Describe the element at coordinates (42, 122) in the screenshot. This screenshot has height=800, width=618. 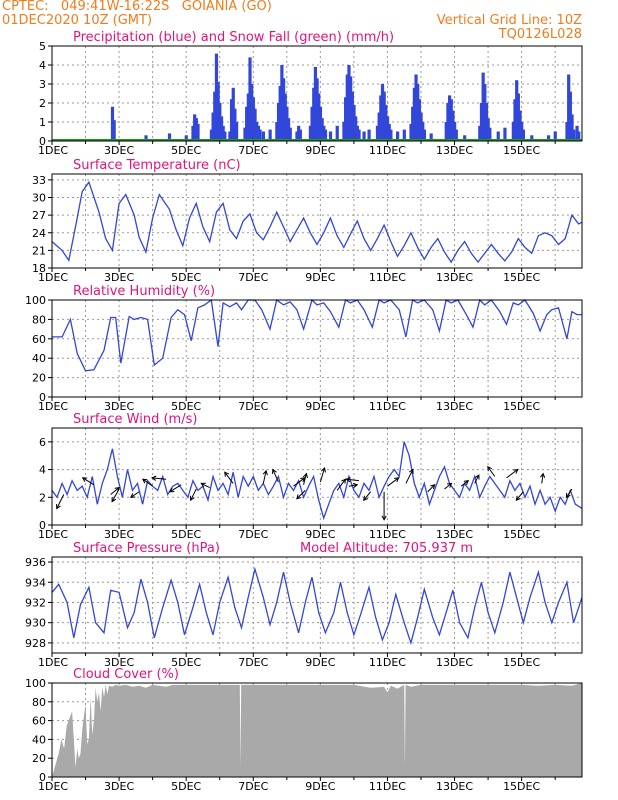
I see `y-tick-label: 1` at that location.